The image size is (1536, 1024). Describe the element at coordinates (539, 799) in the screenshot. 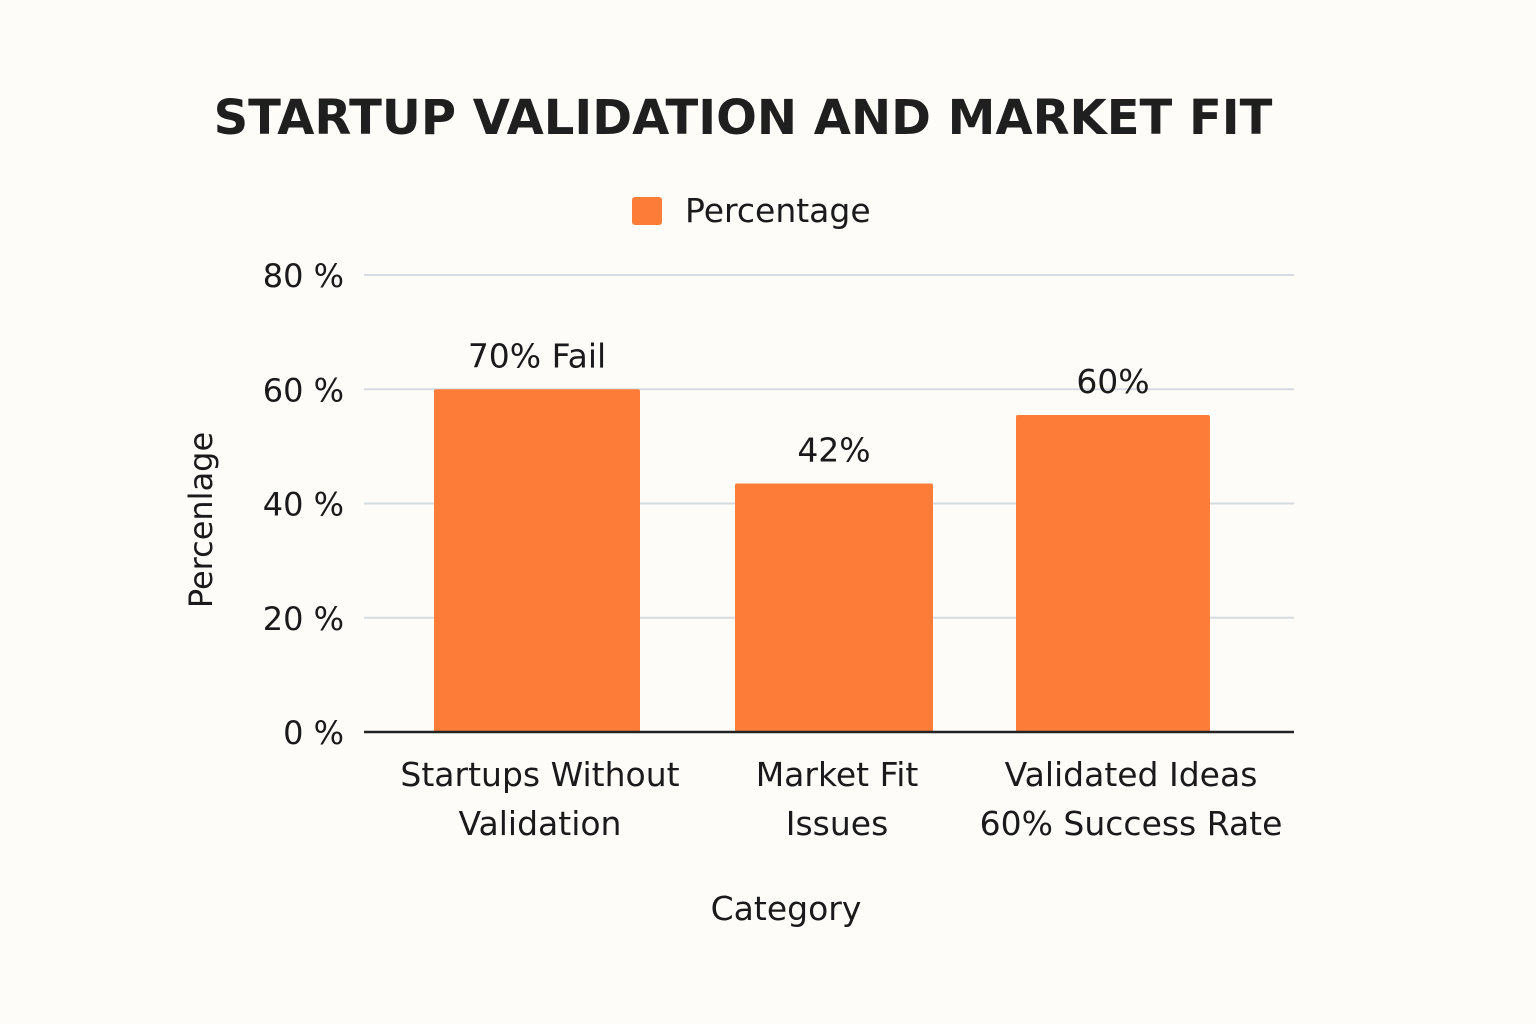

I see `x-tick-label: Startups Without Validation` at that location.